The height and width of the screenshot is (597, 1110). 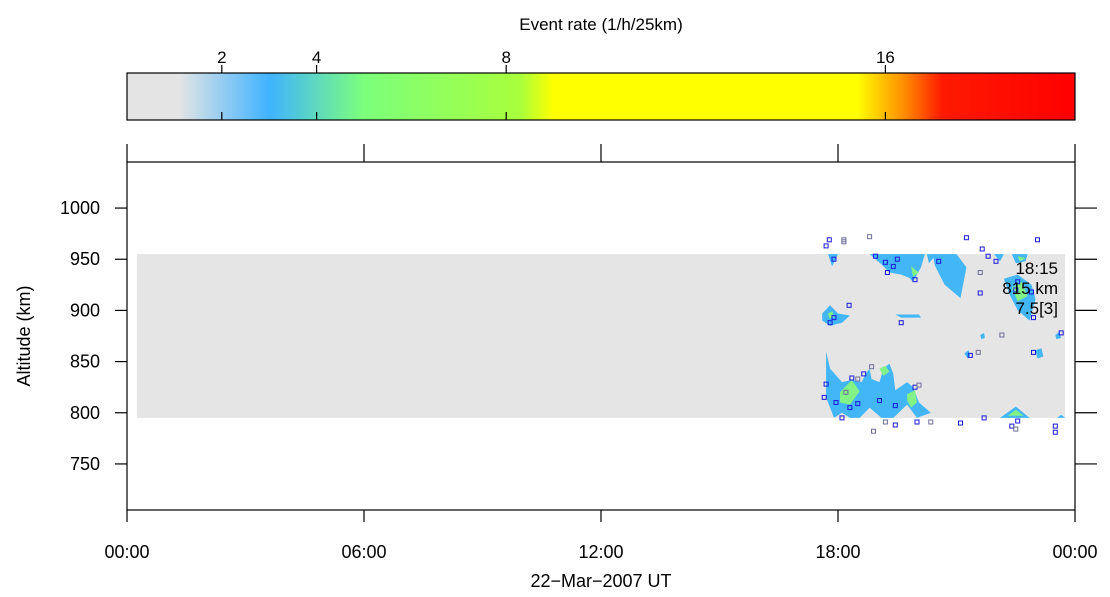 I want to click on colorbar-tick-label: 4, so click(x=316, y=57).